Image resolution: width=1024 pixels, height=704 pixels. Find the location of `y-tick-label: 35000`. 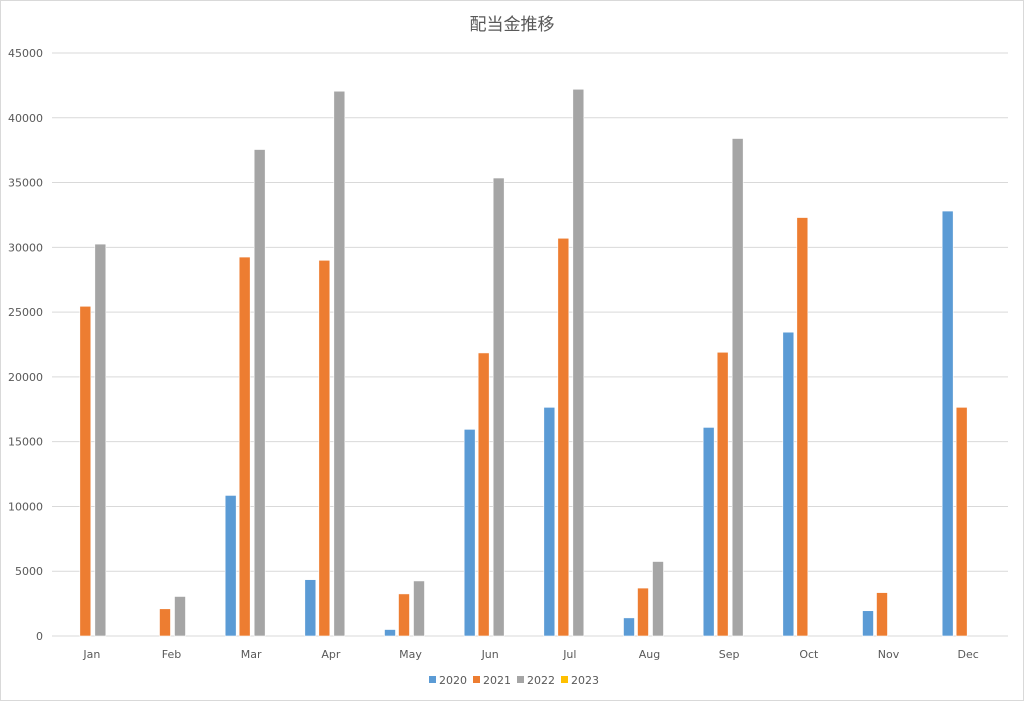

y-tick-label: 35000 is located at coordinates (25, 183).